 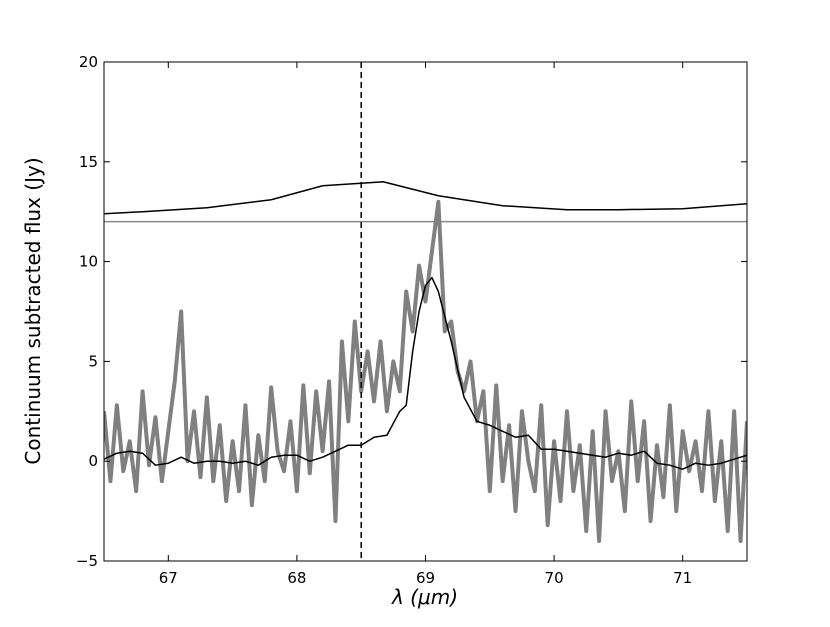 What do you see at coordinates (93, 461) in the screenshot?
I see `y-tick-label: 0` at bounding box center [93, 461].